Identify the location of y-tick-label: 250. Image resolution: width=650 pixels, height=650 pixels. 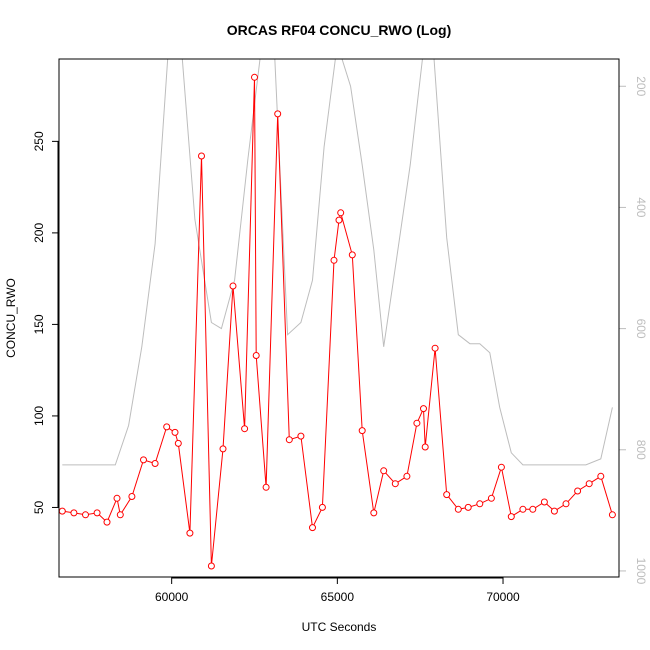
(39, 141).